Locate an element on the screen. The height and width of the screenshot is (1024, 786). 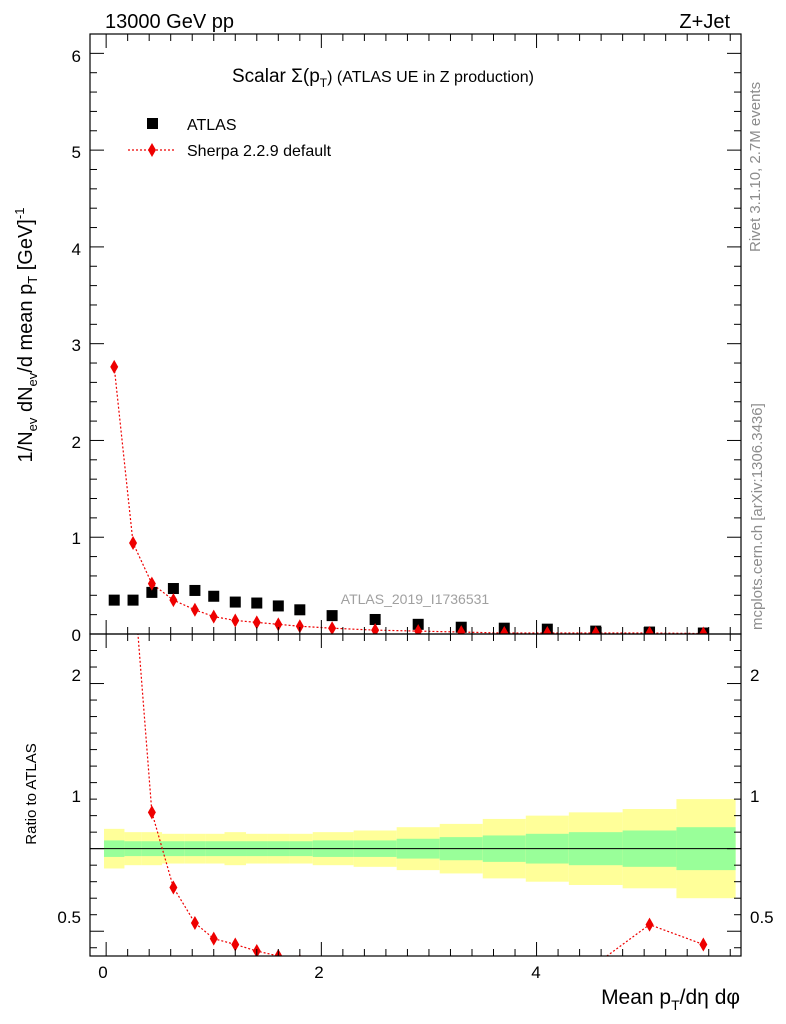
side-label-rivet: Rivet 3.1.10, 2.7M events is located at coordinates (755, 167).